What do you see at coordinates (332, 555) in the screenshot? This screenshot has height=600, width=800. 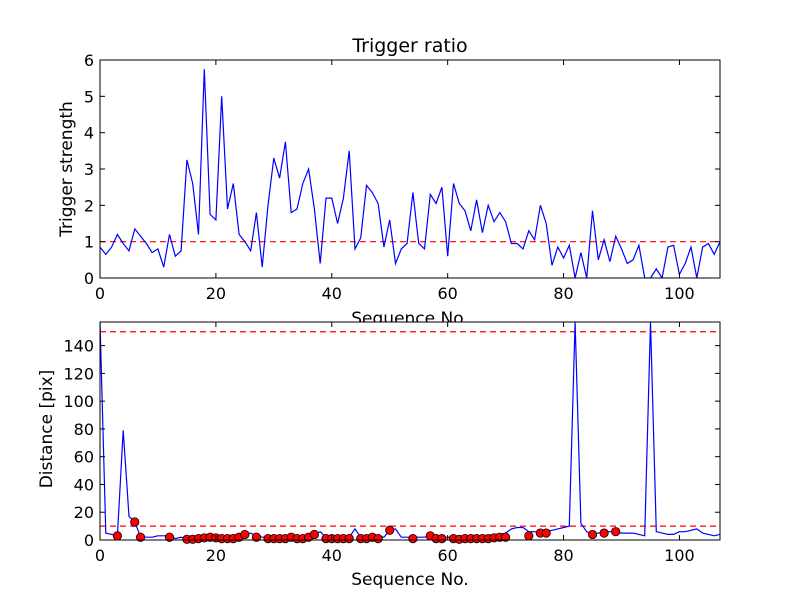 I see `bottom-x-tick-label: 40` at bounding box center [332, 555].